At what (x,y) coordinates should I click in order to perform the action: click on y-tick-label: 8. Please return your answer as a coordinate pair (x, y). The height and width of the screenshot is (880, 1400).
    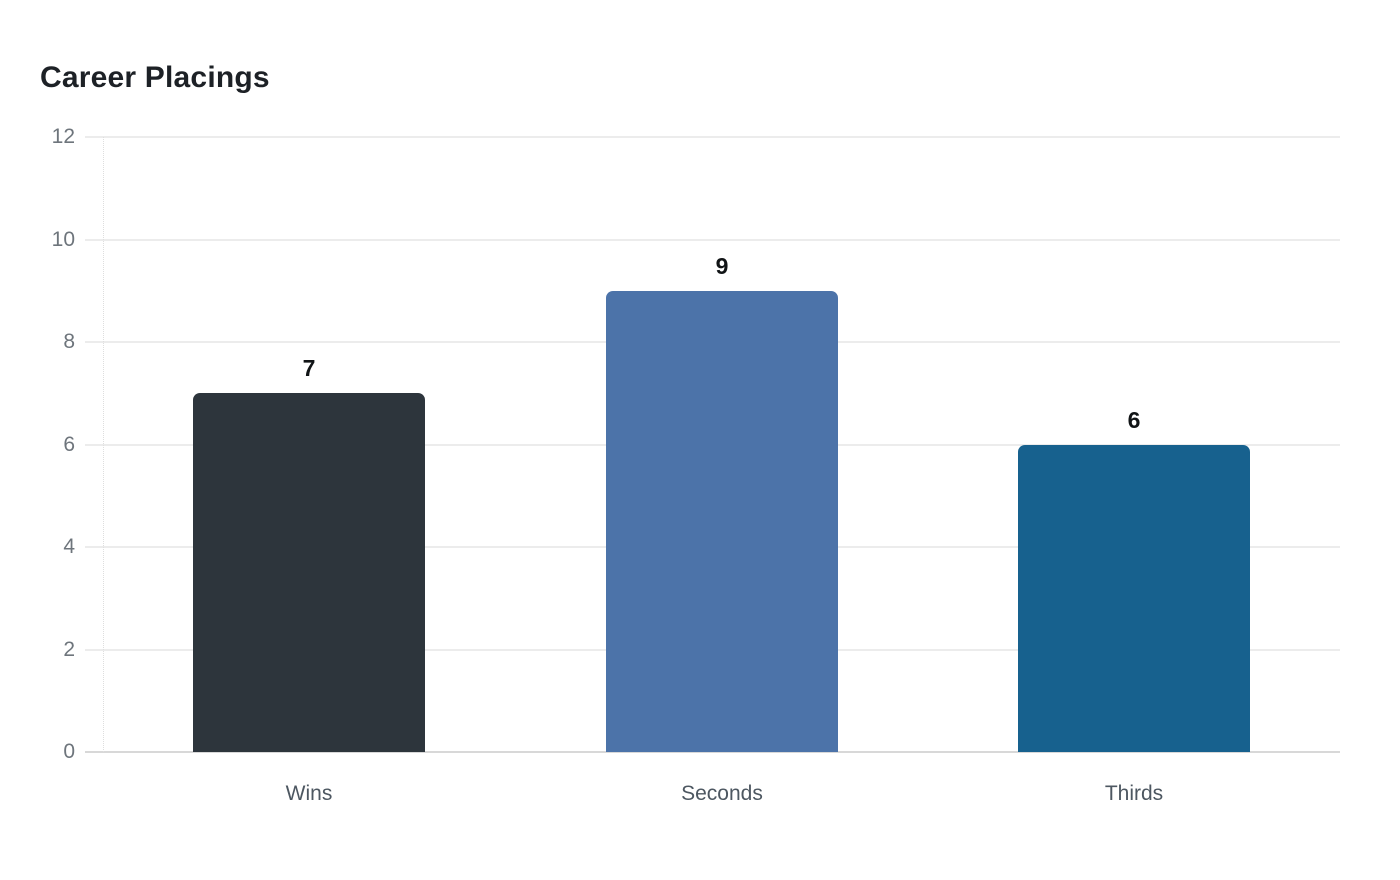
    Looking at the image, I should click on (69, 341).